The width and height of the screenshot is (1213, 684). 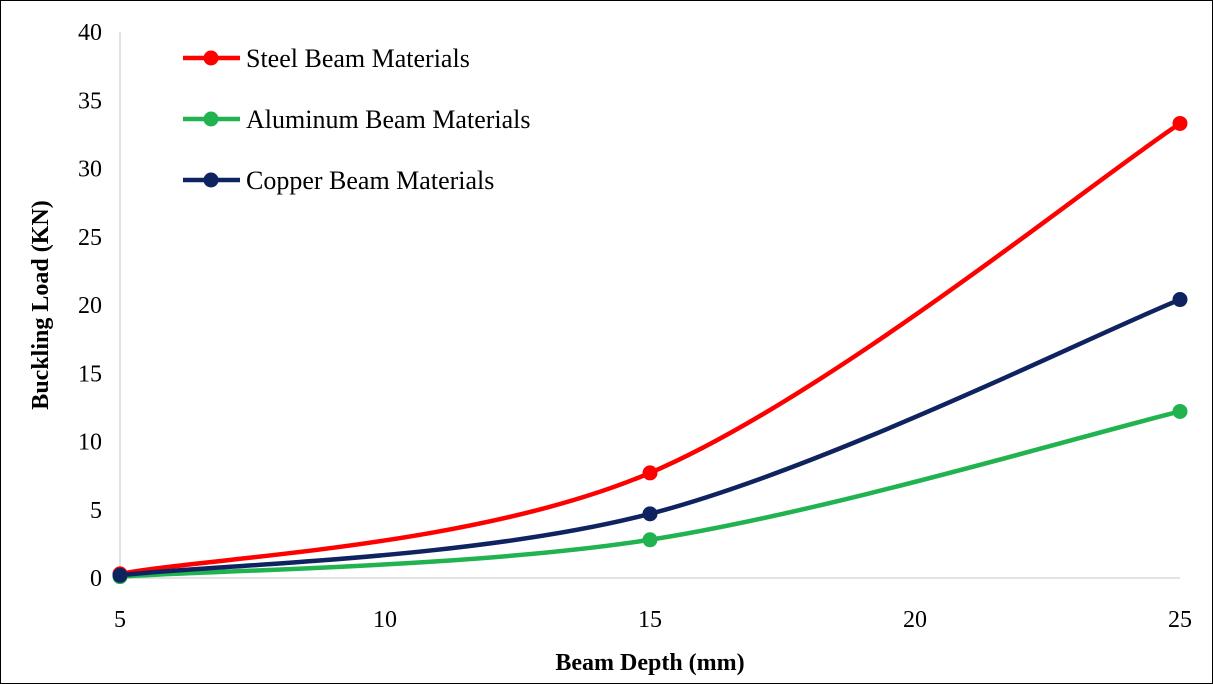 I want to click on y-tick-label: 20, so click(x=90, y=306).